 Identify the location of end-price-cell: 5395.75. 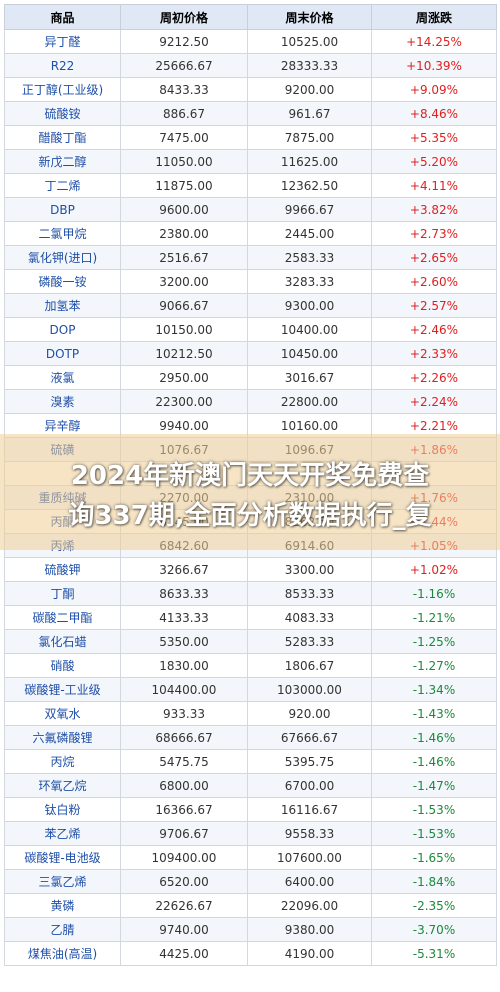
(309, 761).